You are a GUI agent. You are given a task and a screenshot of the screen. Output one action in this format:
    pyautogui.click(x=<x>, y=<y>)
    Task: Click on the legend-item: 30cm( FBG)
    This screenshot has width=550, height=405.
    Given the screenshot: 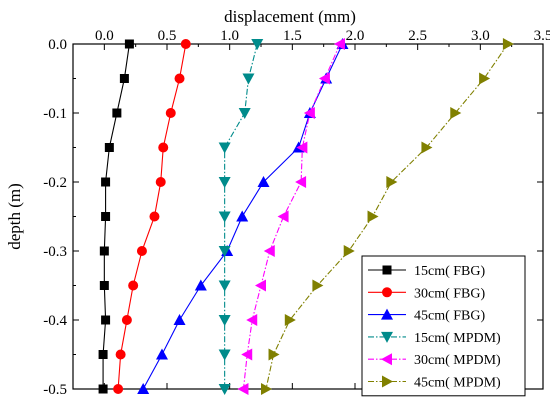 What is the action you would take?
    pyautogui.click(x=427, y=293)
    